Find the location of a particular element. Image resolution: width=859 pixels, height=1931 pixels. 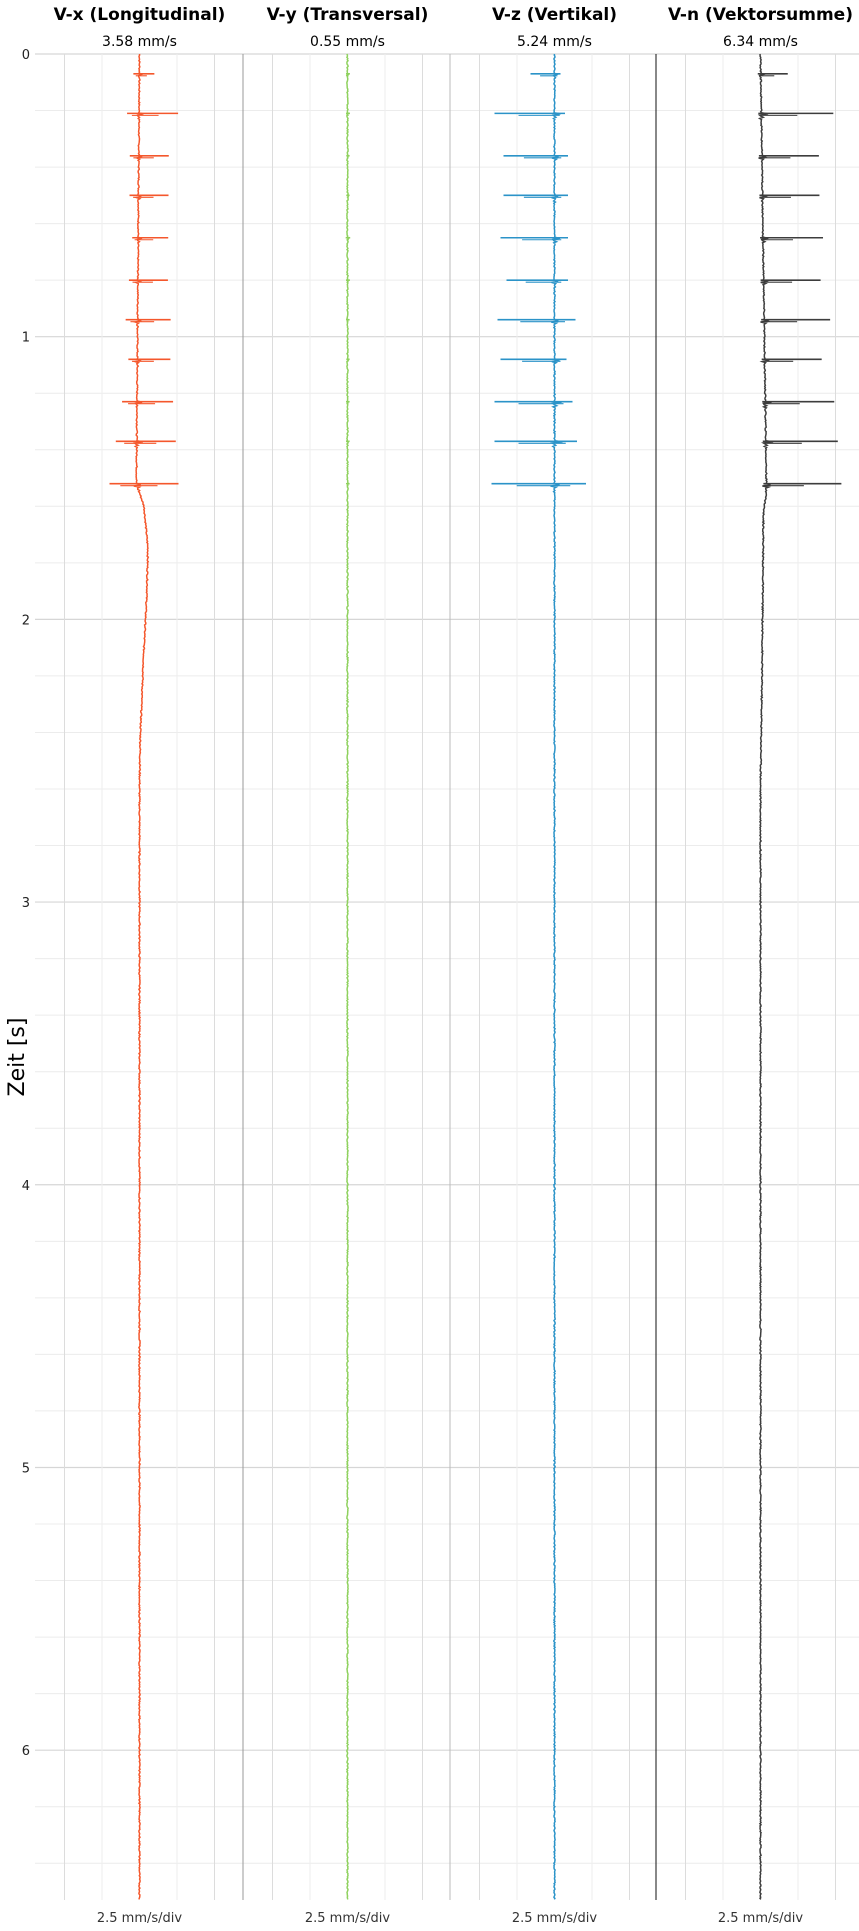

y-tick-label: 3 is located at coordinates (26, 903).